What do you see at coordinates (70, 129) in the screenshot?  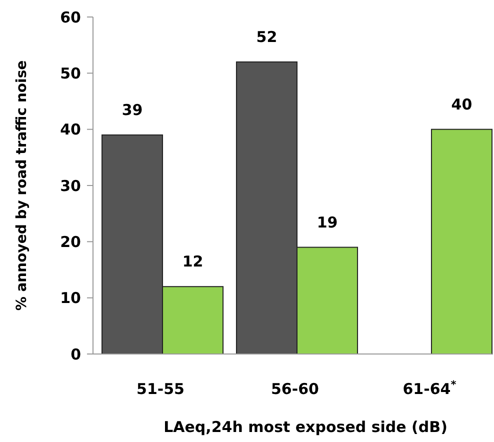 I see `y-tick-label: 40` at bounding box center [70, 129].